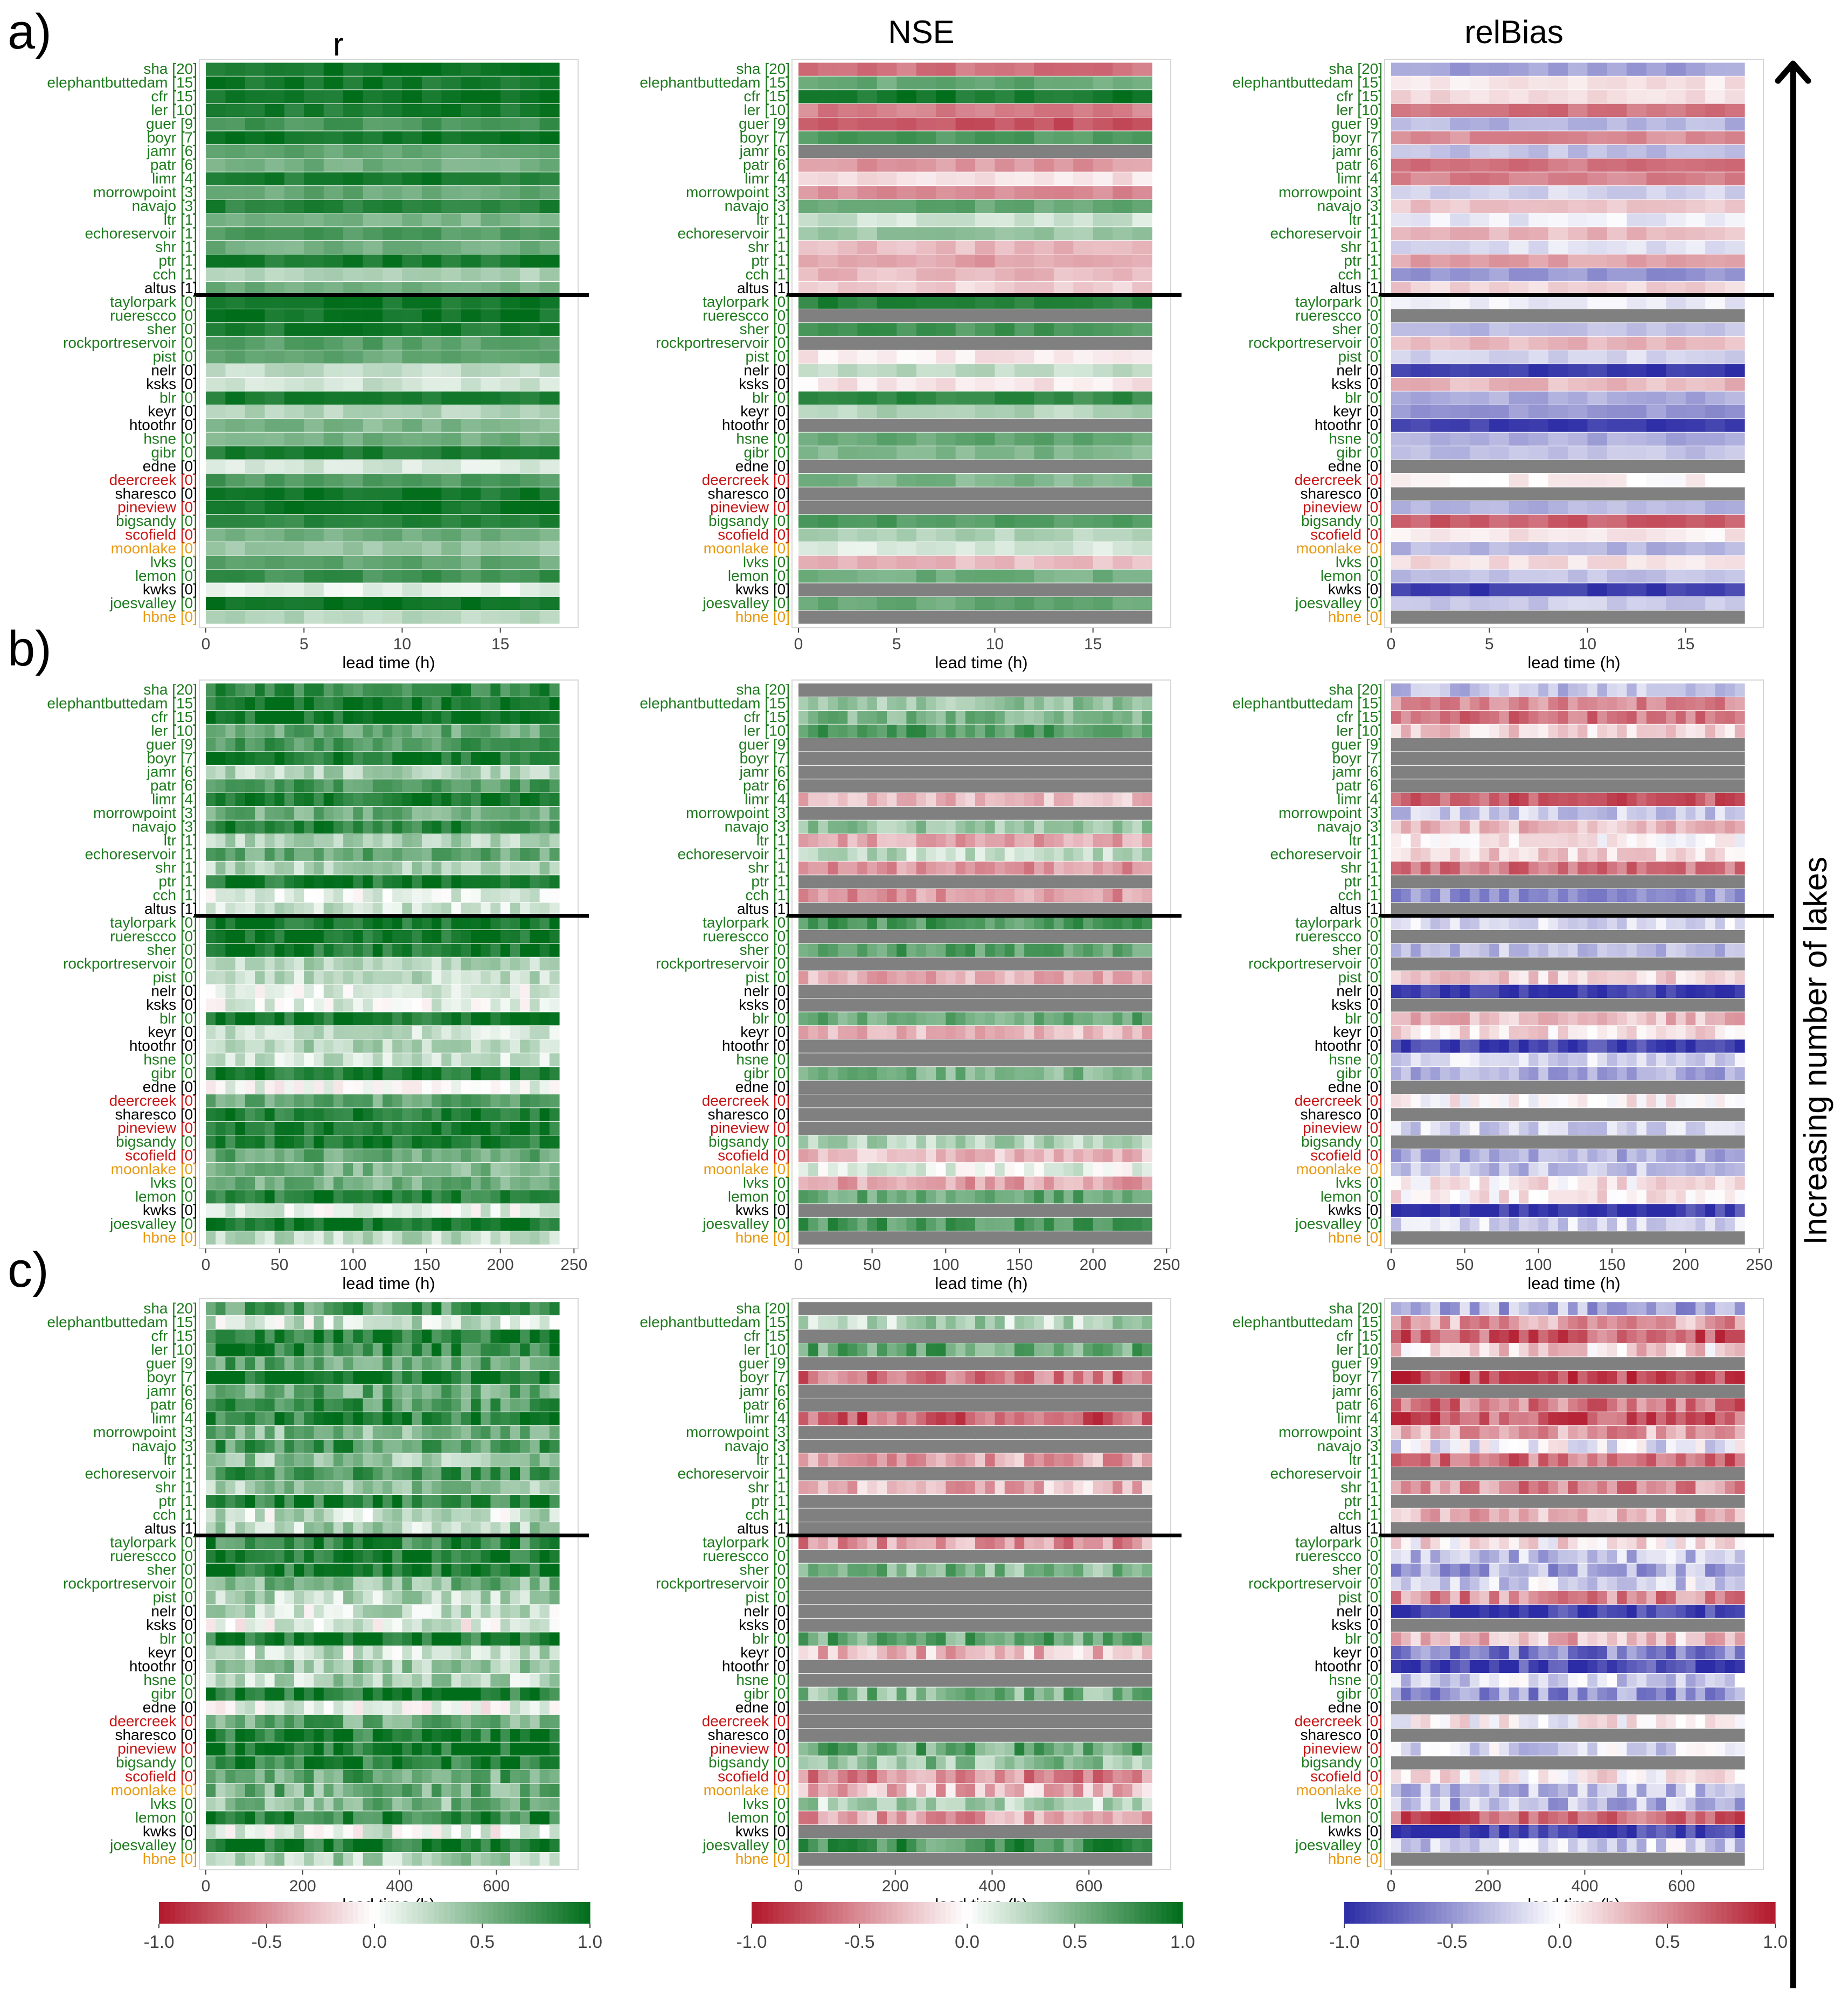 The height and width of the screenshot is (1991, 1848). I want to click on station-label: lvks [0], so click(173, 1182).